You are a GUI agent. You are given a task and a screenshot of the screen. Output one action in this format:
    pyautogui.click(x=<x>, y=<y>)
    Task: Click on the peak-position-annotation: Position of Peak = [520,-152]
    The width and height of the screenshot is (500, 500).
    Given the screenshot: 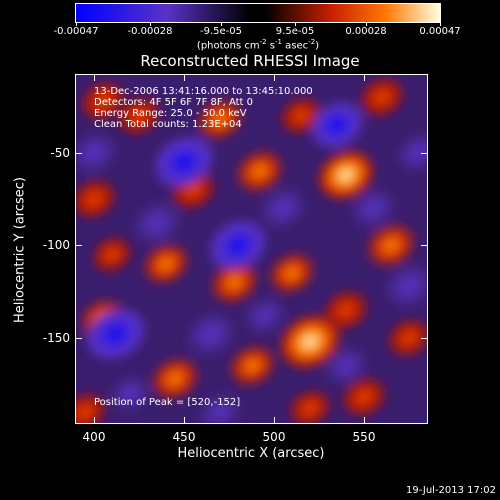 What is the action you would take?
    pyautogui.click(x=167, y=402)
    